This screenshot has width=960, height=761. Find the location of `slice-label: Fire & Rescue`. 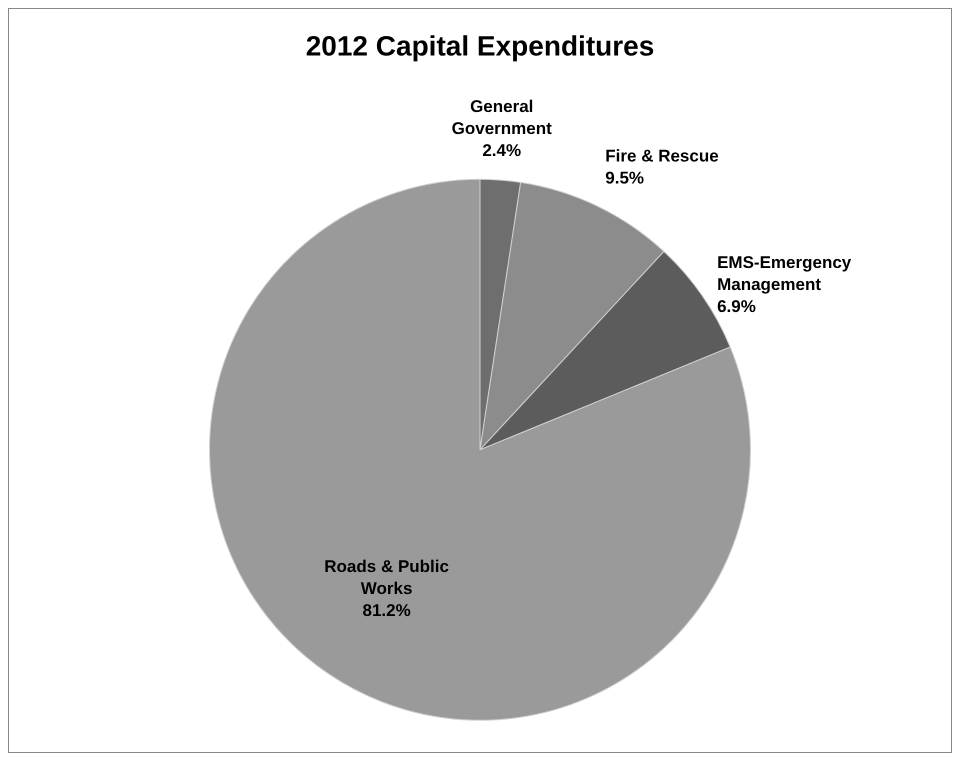

slice-label: Fire & Rescue is located at coordinates (662, 156).